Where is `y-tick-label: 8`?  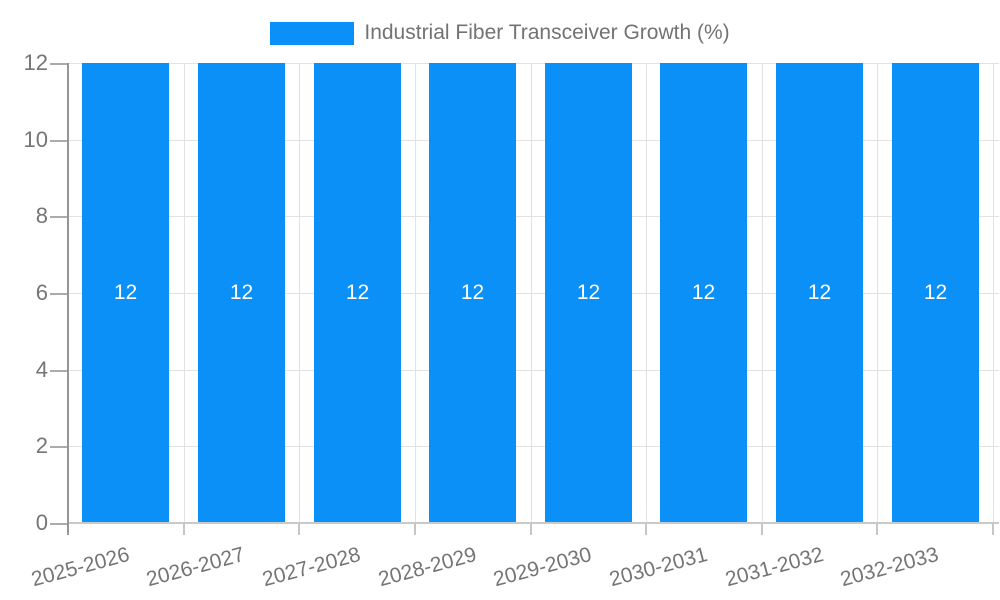
y-tick-label: 8 is located at coordinates (41, 215).